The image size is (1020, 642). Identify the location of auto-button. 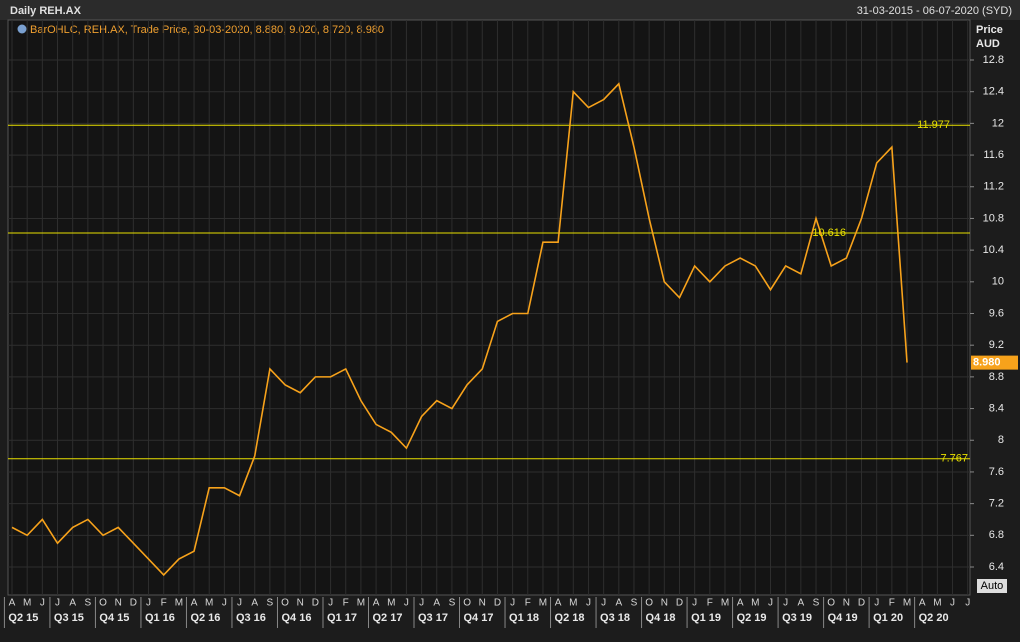
(992, 586).